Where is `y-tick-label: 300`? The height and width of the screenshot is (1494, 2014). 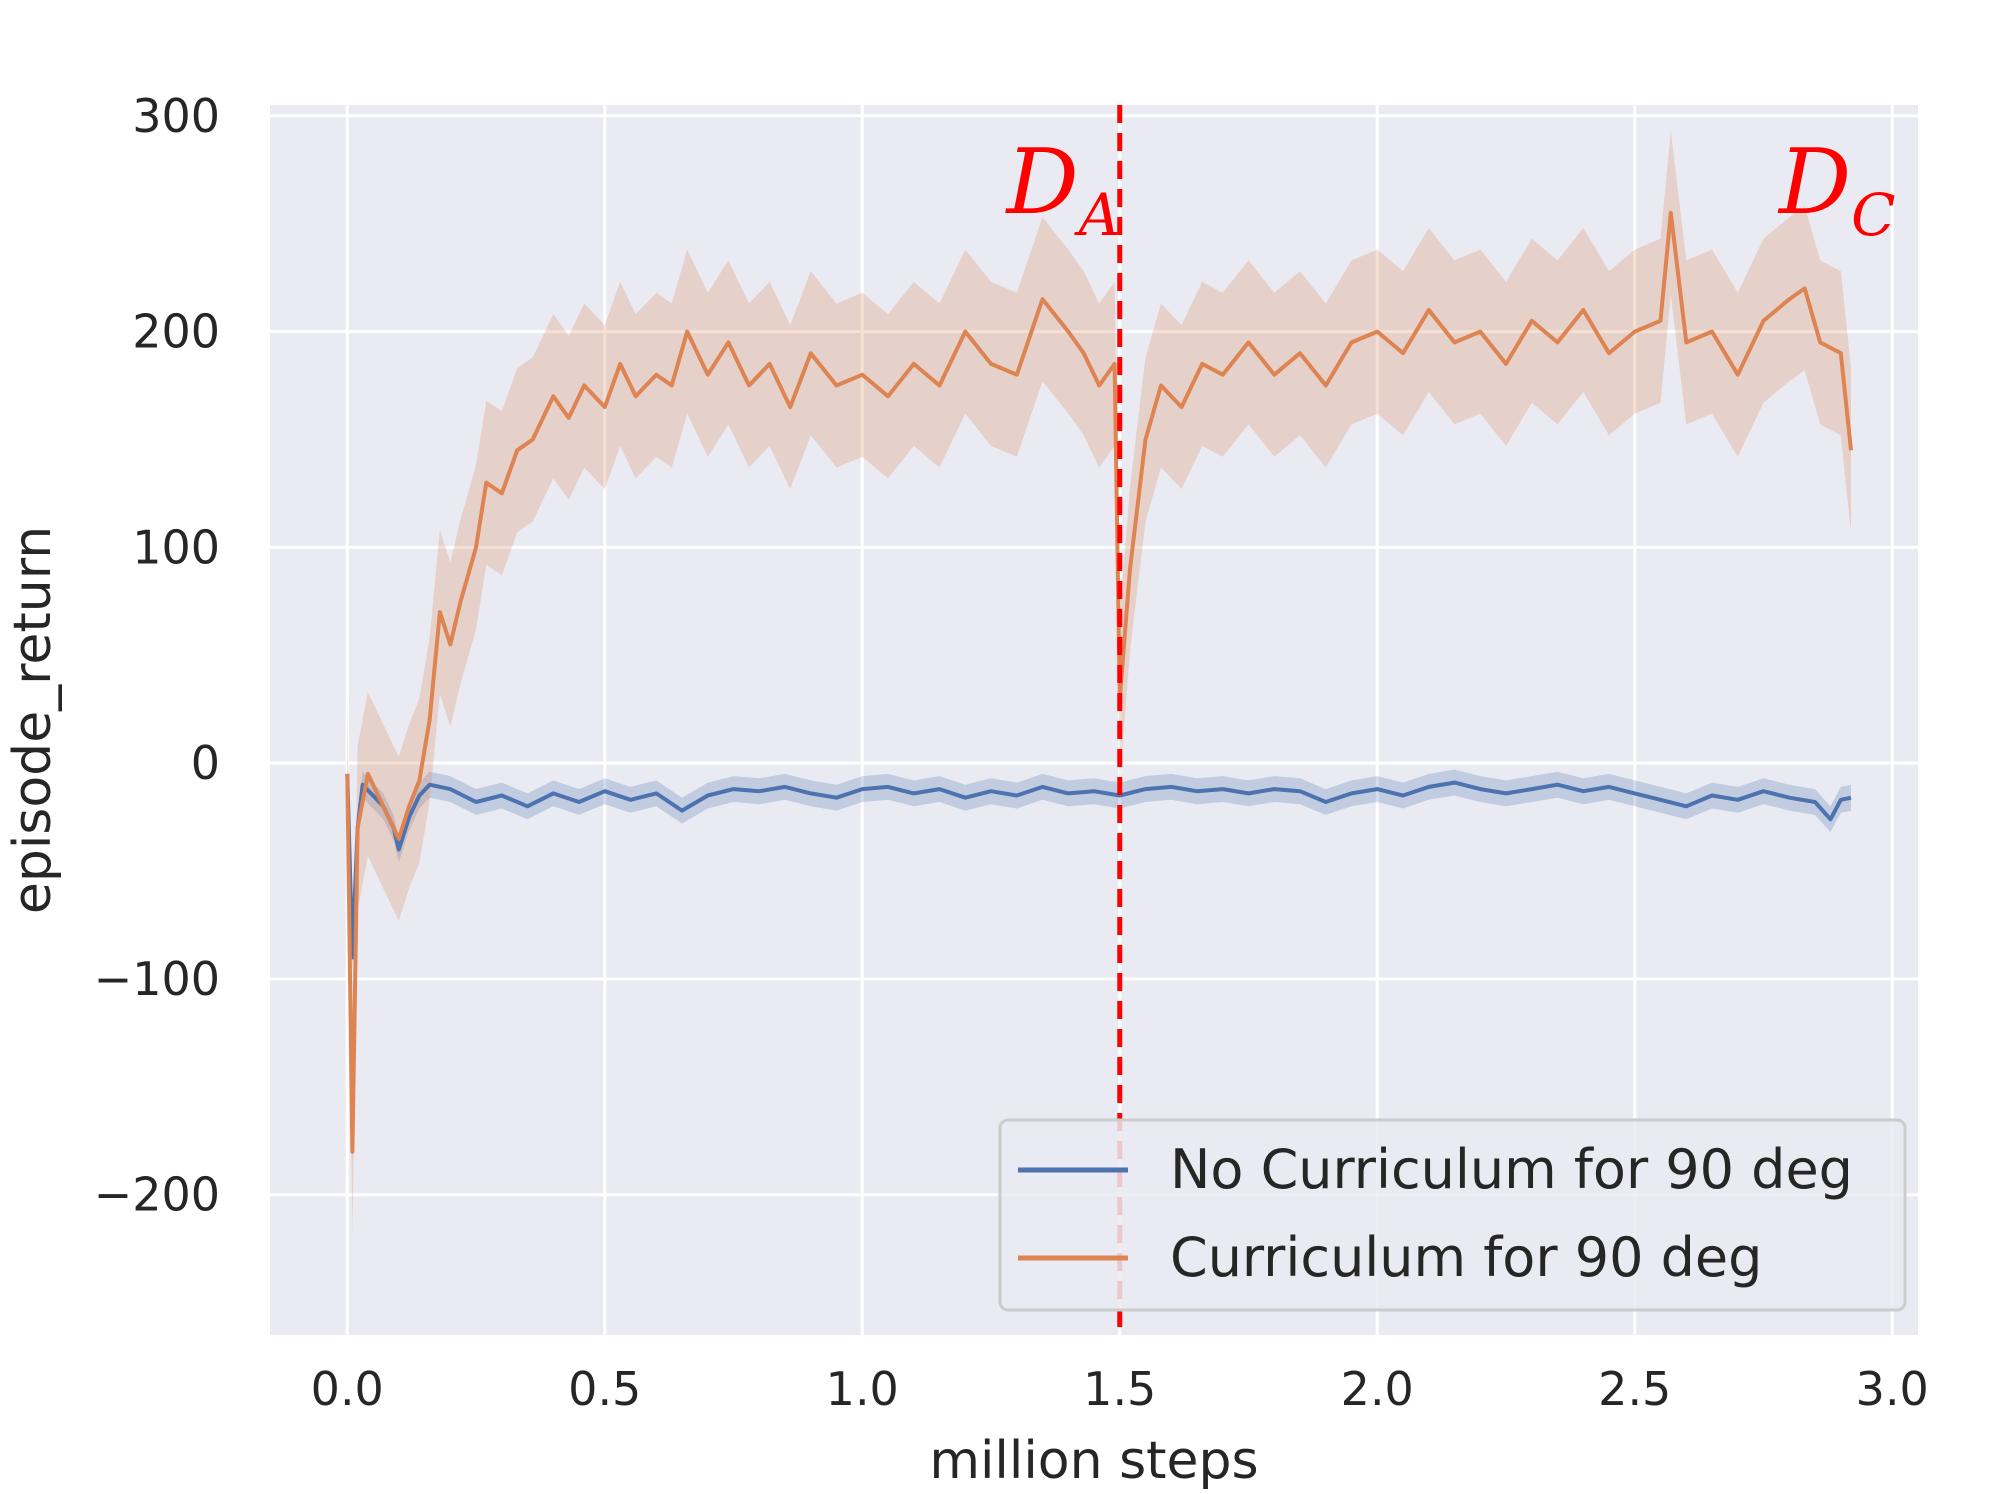 y-tick-label: 300 is located at coordinates (176, 116).